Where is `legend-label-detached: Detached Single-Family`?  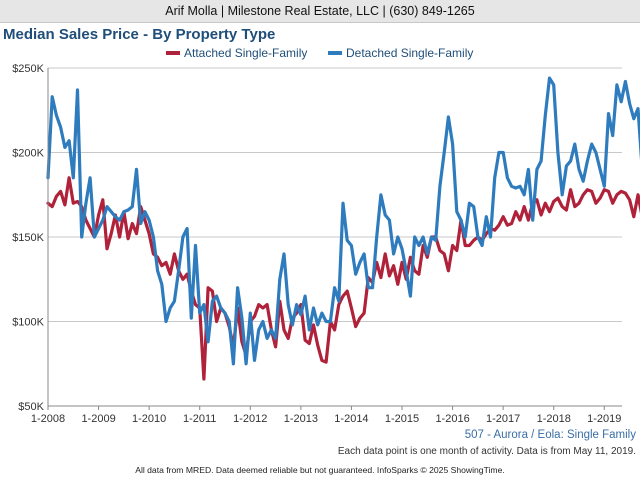
legend-label-detached: Detached Single-Family is located at coordinates (410, 53).